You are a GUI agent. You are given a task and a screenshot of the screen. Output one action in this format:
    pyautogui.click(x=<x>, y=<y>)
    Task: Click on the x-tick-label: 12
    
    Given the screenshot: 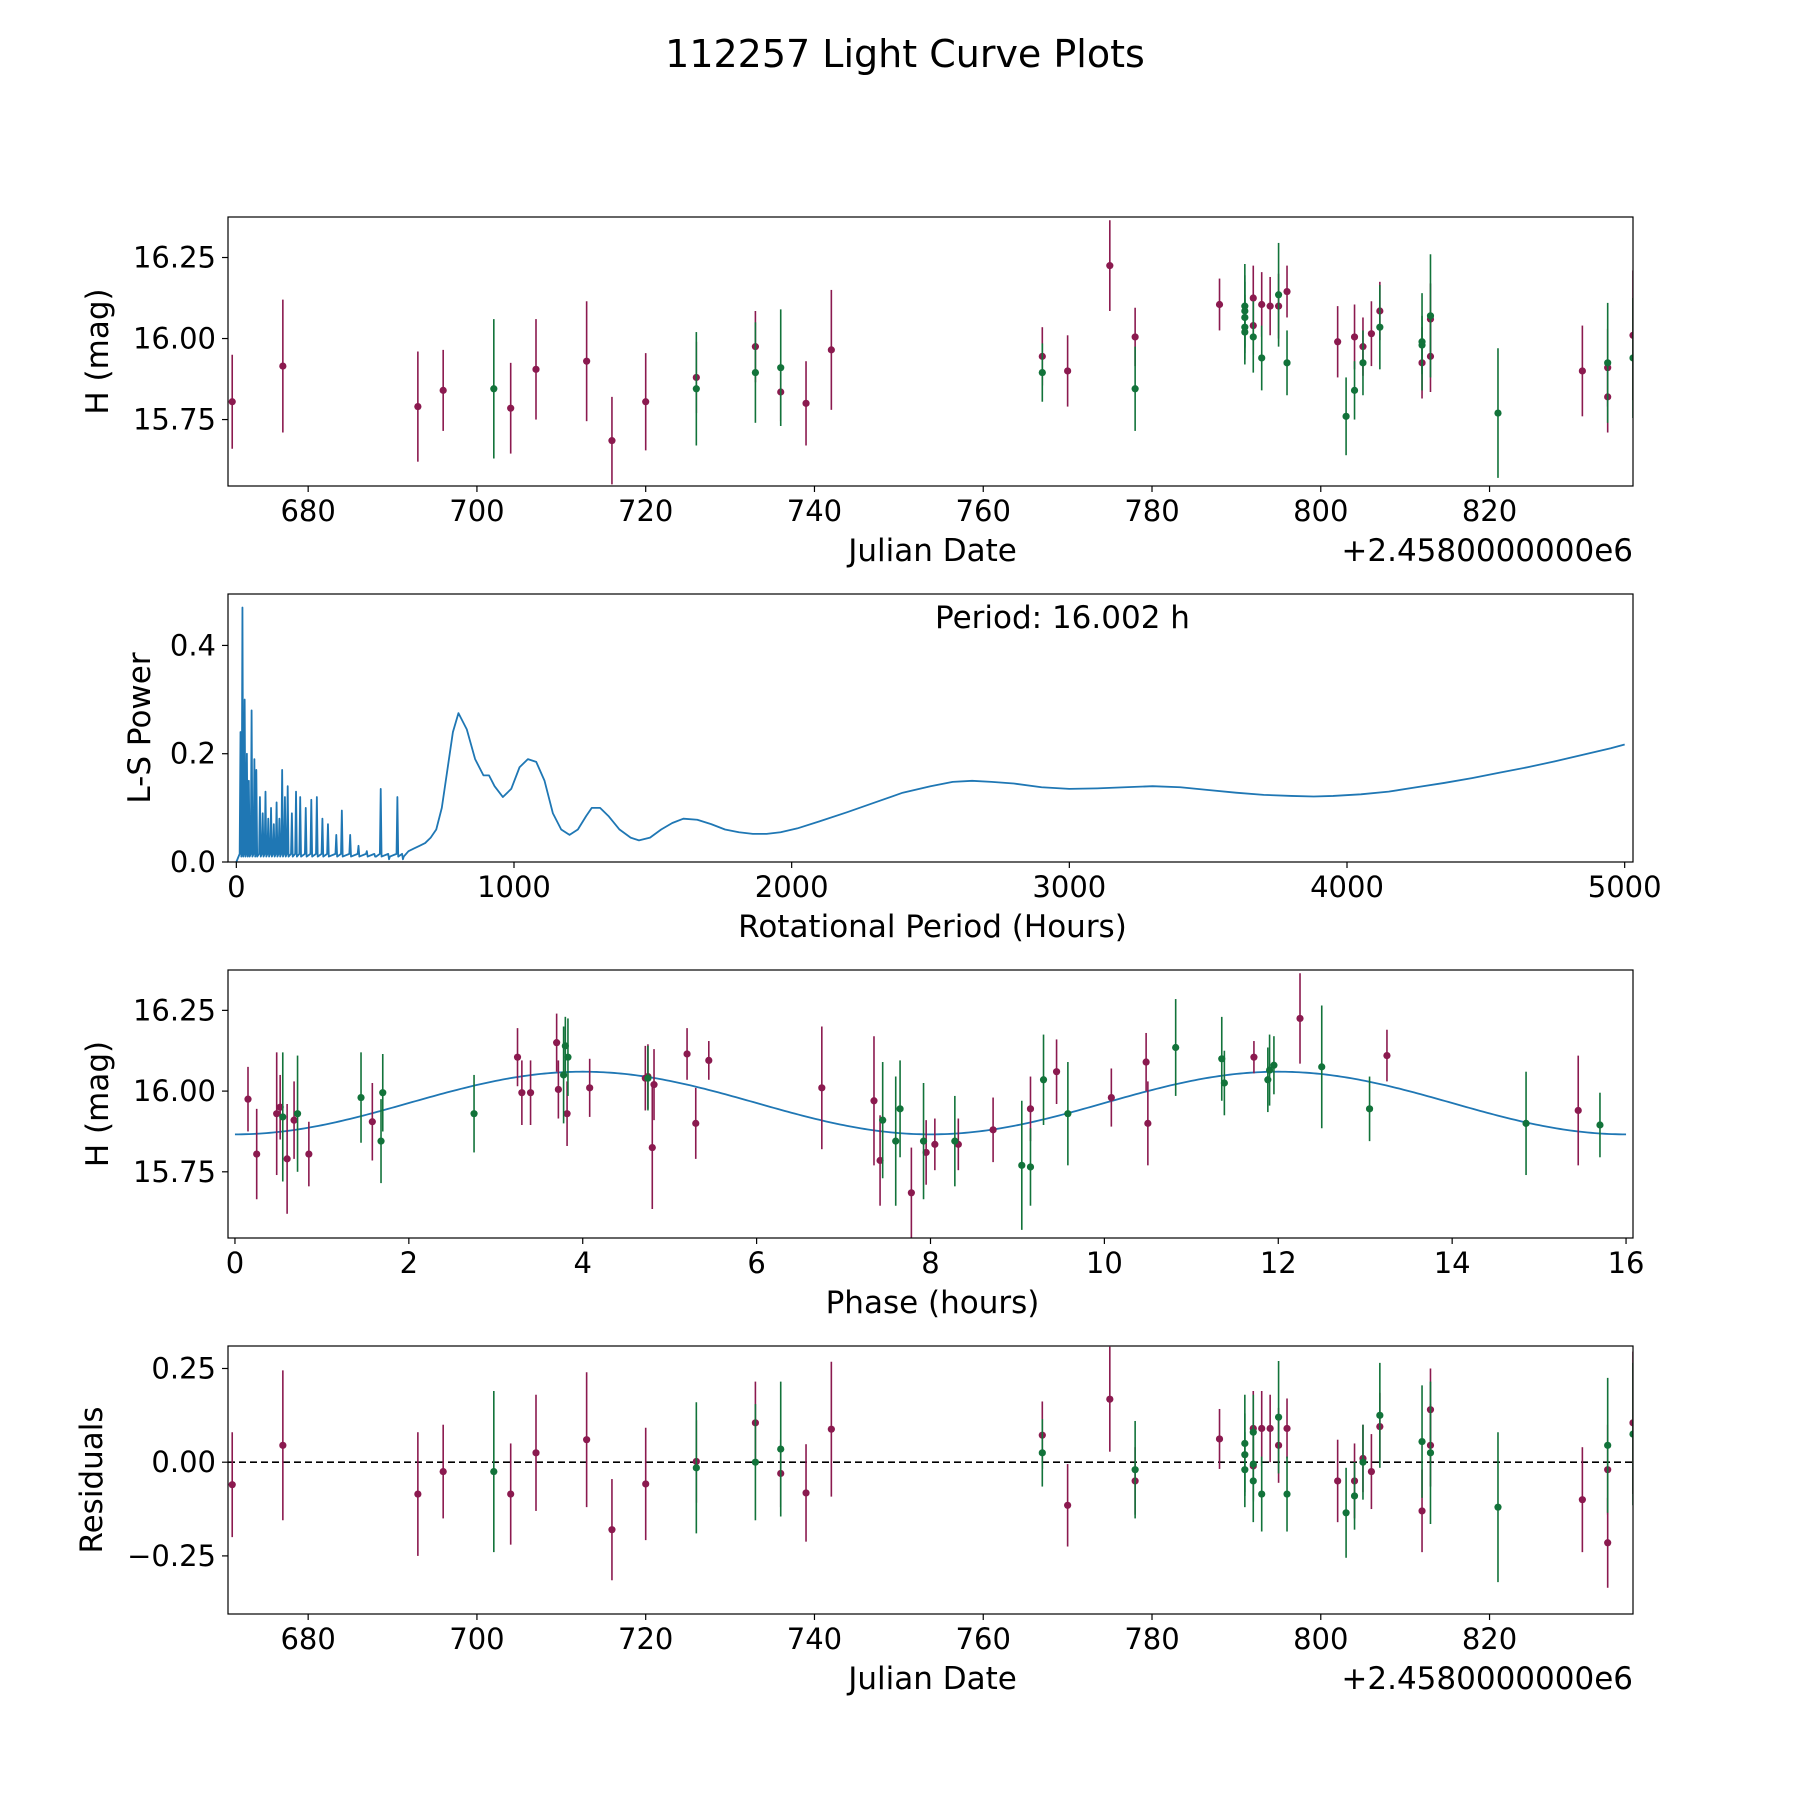 What is the action you would take?
    pyautogui.click(x=1278, y=1263)
    